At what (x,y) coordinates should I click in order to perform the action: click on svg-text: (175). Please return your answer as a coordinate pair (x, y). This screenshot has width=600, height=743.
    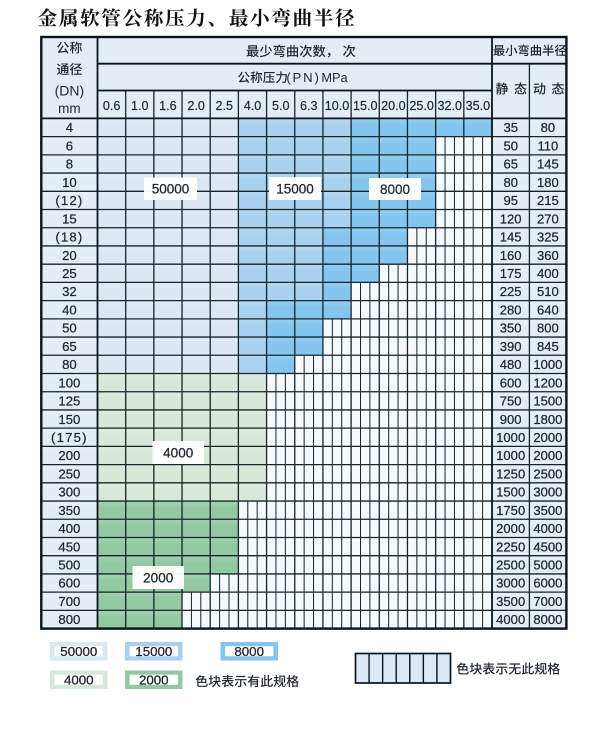
    Looking at the image, I should click on (69, 437).